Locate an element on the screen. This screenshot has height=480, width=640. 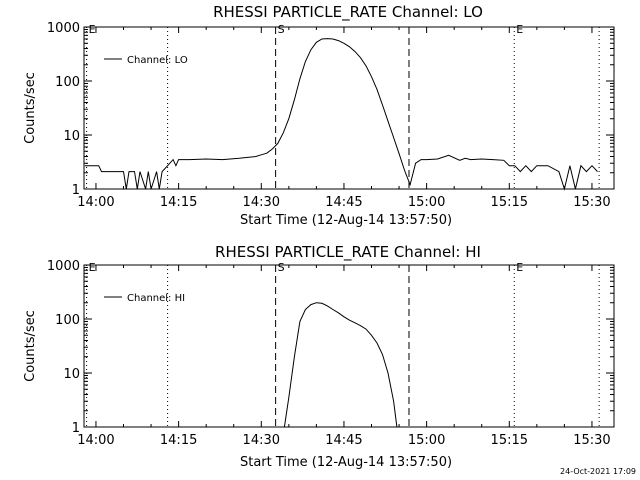
legend: Channel: HI is located at coordinates (144, 298).